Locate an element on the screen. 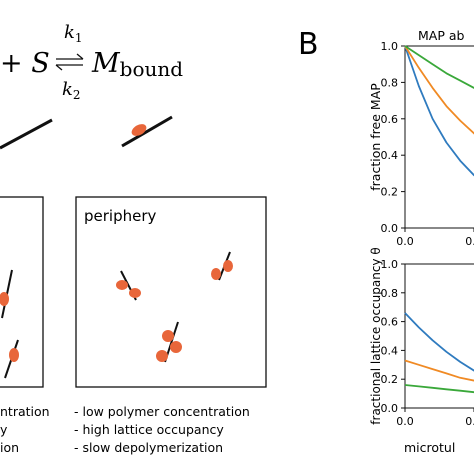 The width and height of the screenshot is (474, 474). top-chart-ylabel: fraction free MAP is located at coordinates (375, 137).